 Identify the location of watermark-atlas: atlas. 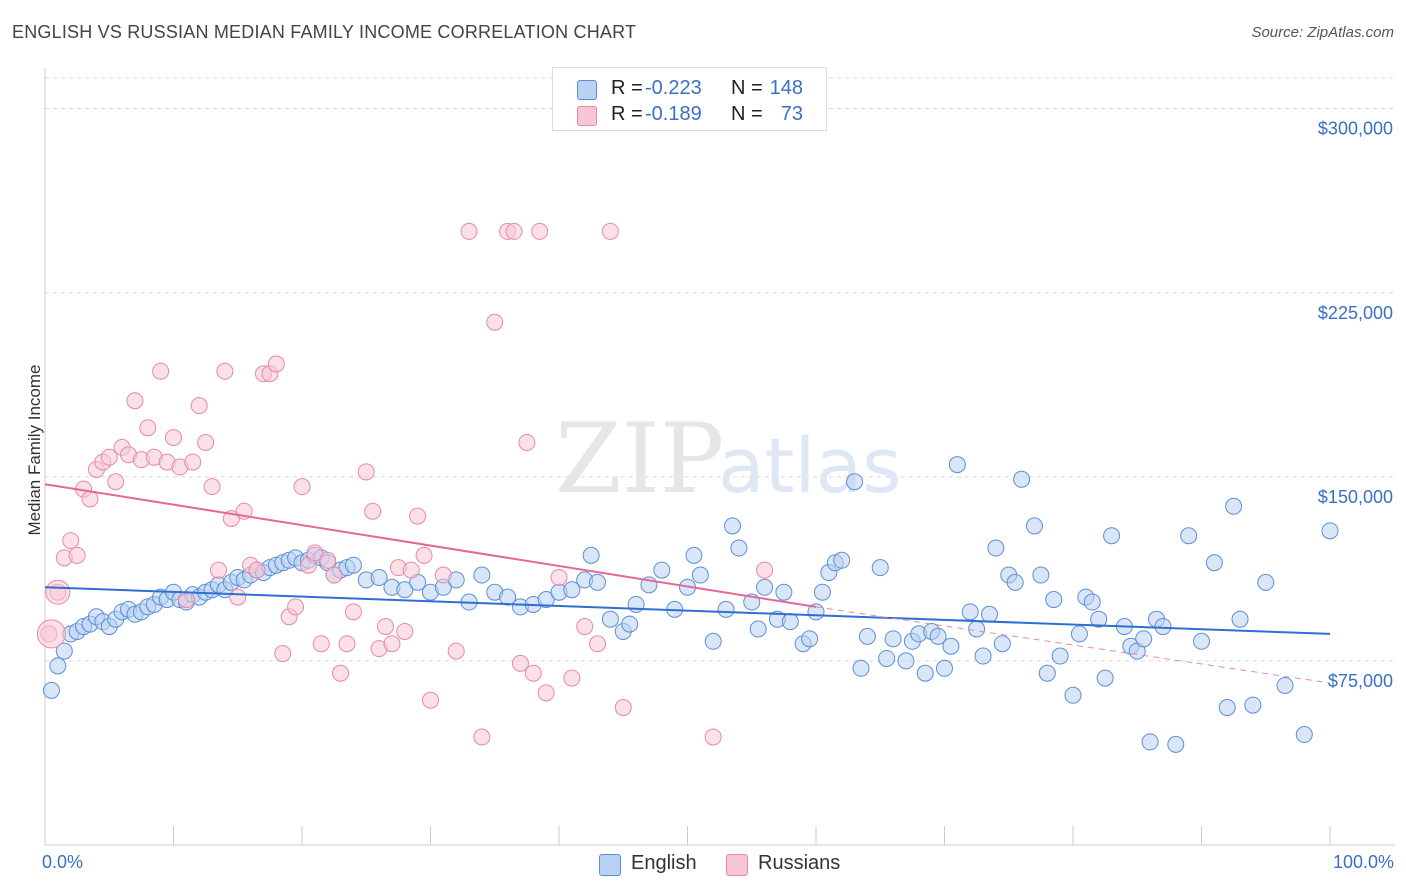
(810, 465).